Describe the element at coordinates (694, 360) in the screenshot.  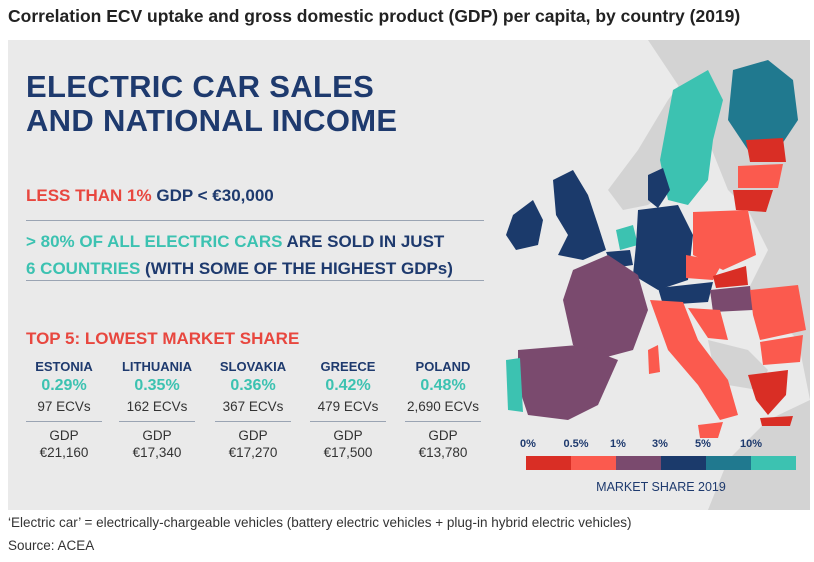
I see `map-italy` at that location.